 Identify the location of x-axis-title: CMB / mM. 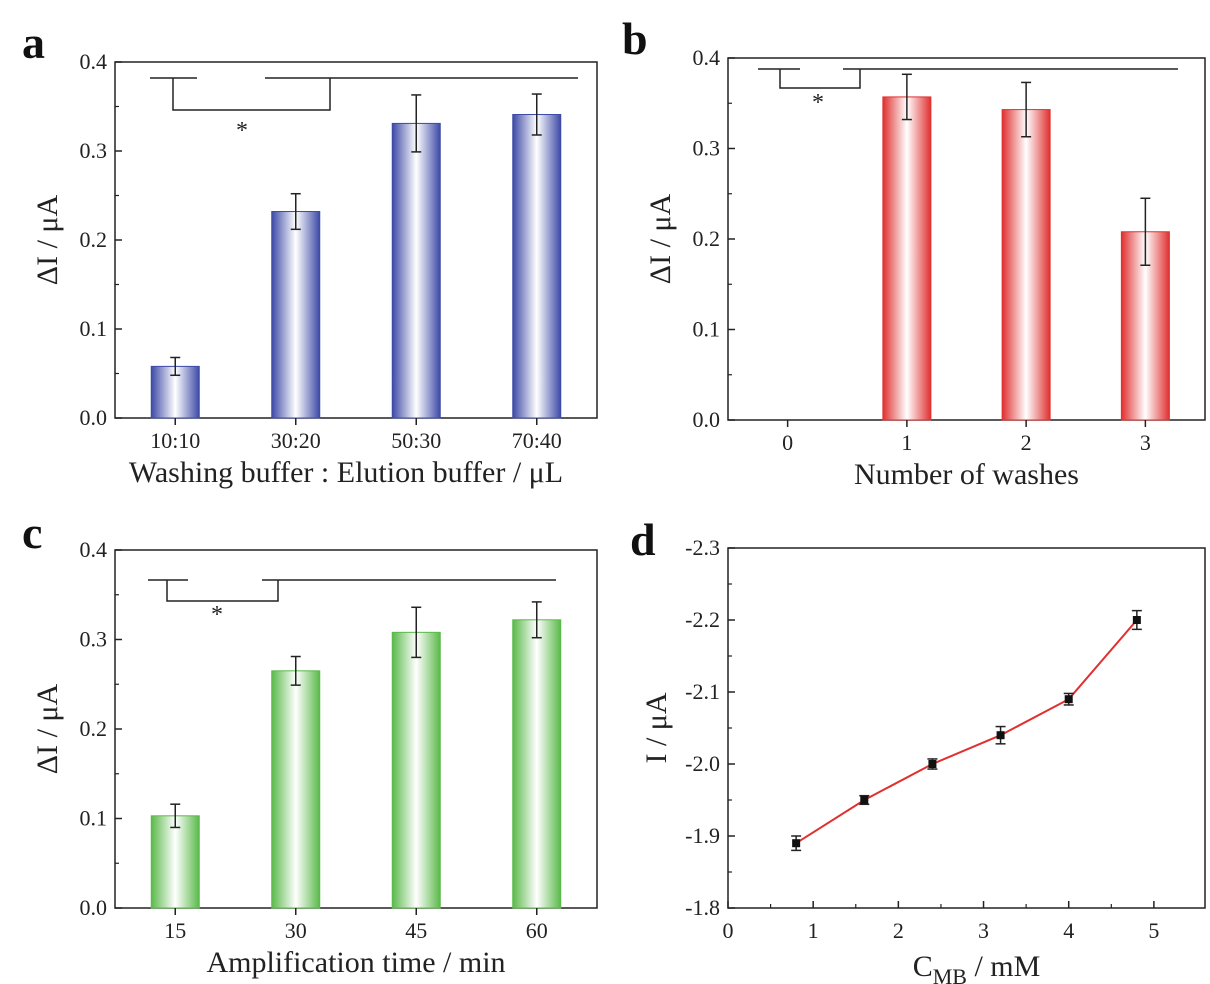
(977, 967).